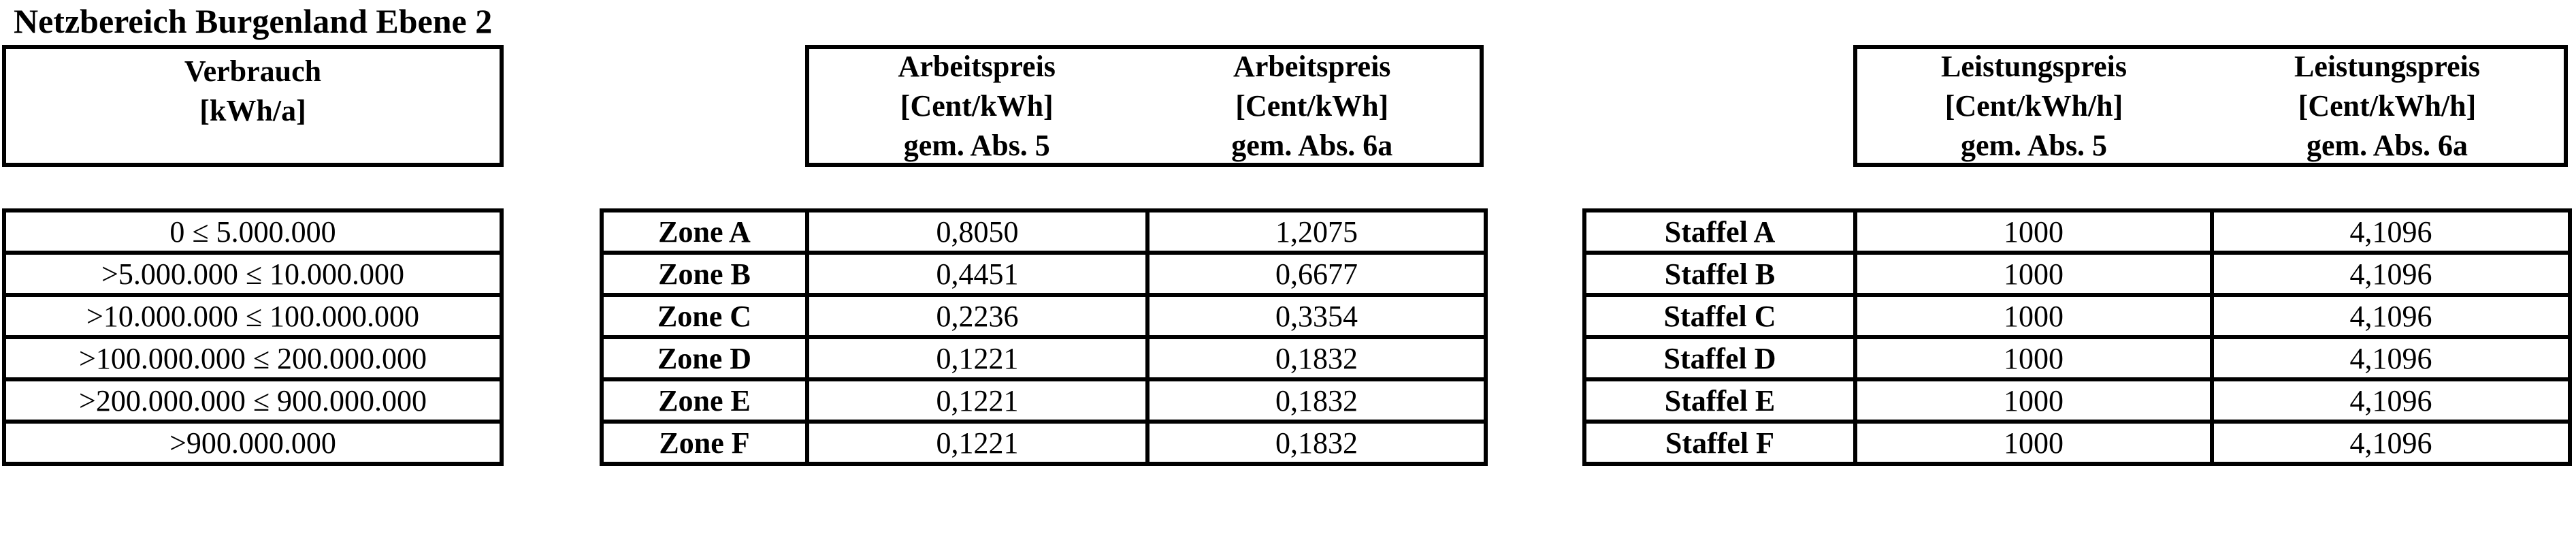 The image size is (2576, 536). What do you see at coordinates (1719, 358) in the screenshot?
I see `staffel-label-cell: Staffel D` at bounding box center [1719, 358].